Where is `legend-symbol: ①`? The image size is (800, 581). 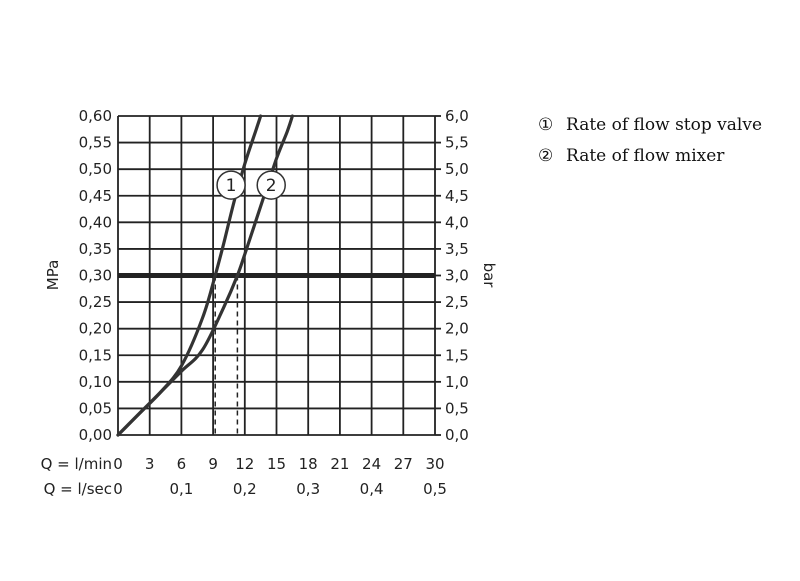
legend-symbol: ① is located at coordinates (545, 125).